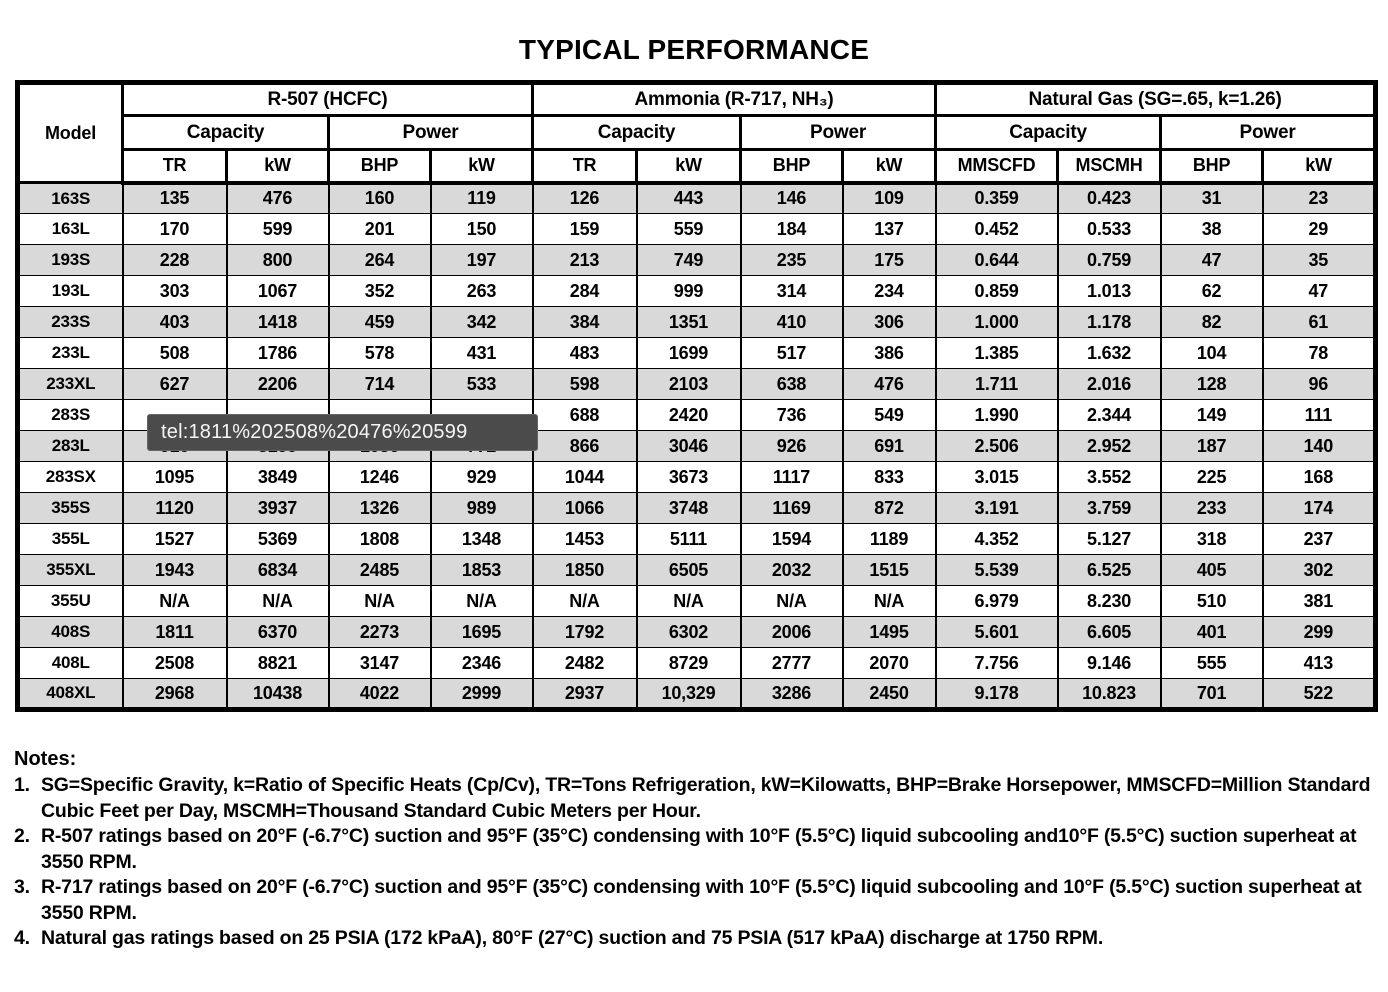  Describe the element at coordinates (379, 539) in the screenshot. I see `data-cell: 1808` at that location.